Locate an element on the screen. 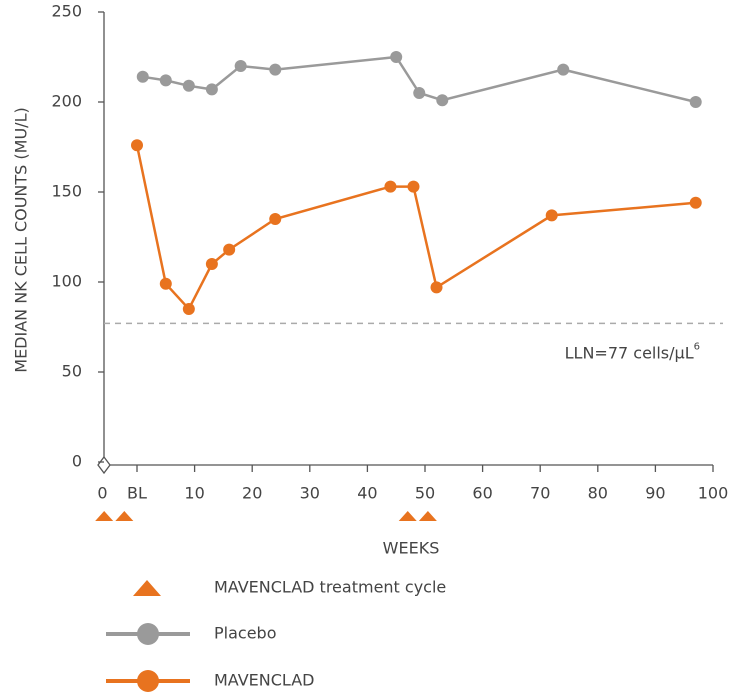 The width and height of the screenshot is (739, 700). y-tick-label: 200 is located at coordinates (66, 101).